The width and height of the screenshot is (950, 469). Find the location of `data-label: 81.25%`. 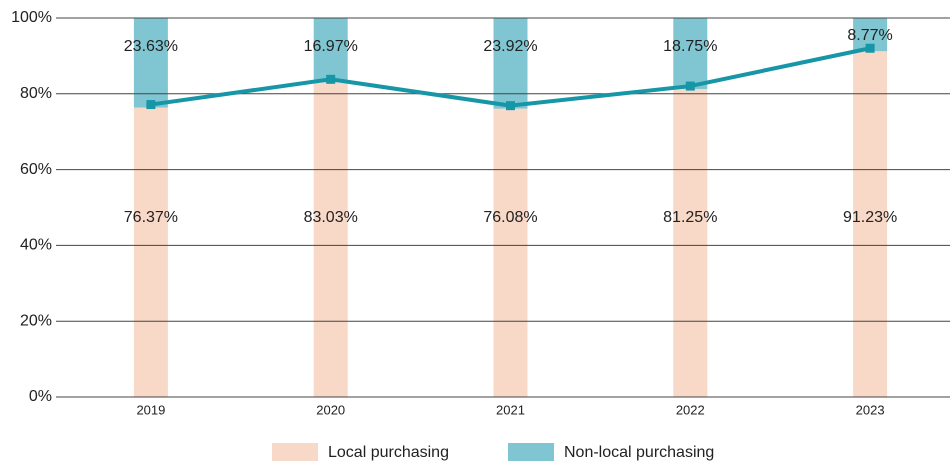

data-label: 81.25% is located at coordinates (690, 217).